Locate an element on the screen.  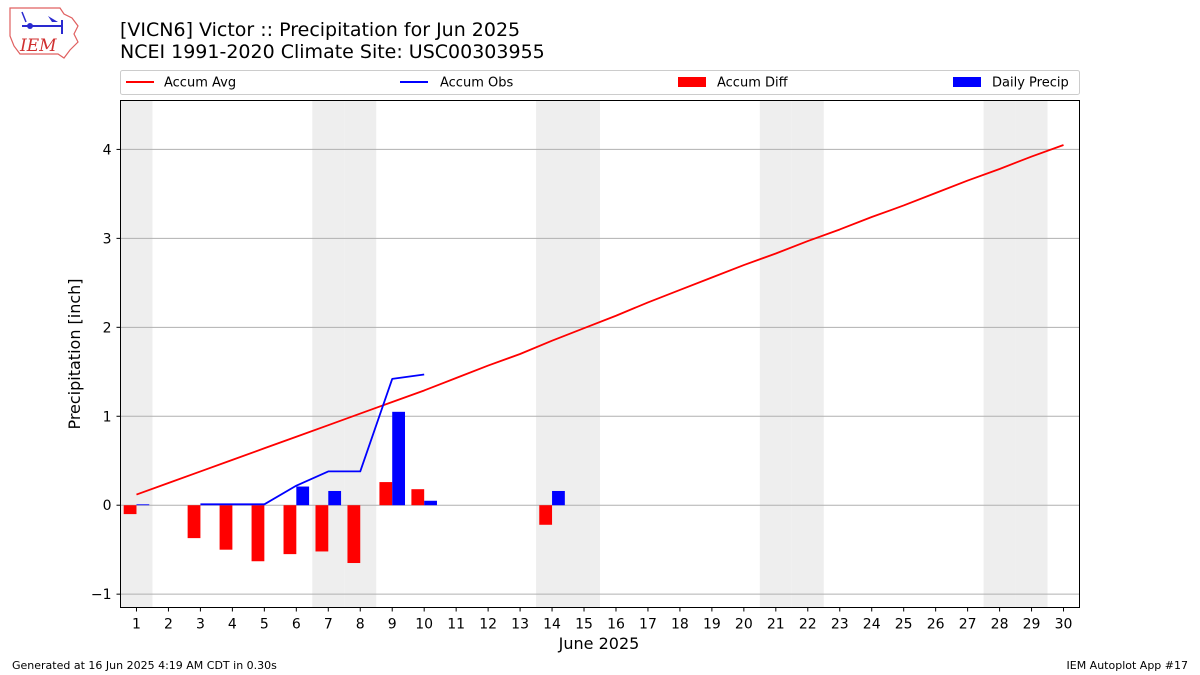
x-tick-label-27: 27 is located at coordinates (968, 625).